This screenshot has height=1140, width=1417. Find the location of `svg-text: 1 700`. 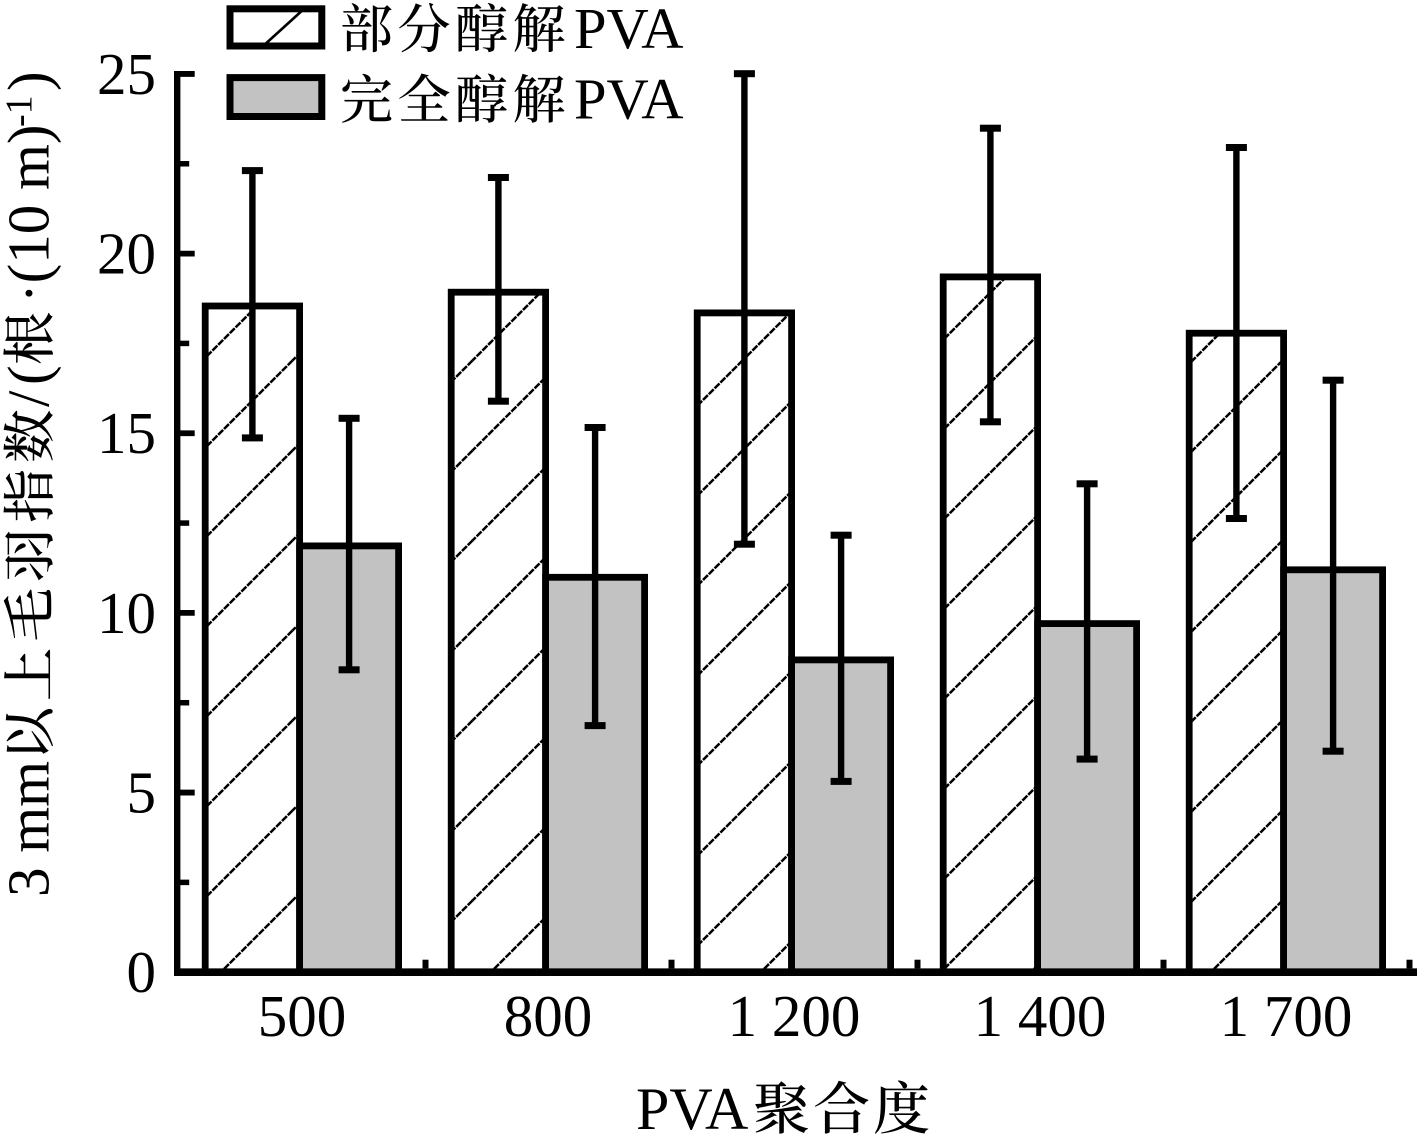

svg-text: 1 700 is located at coordinates (1286, 1016).